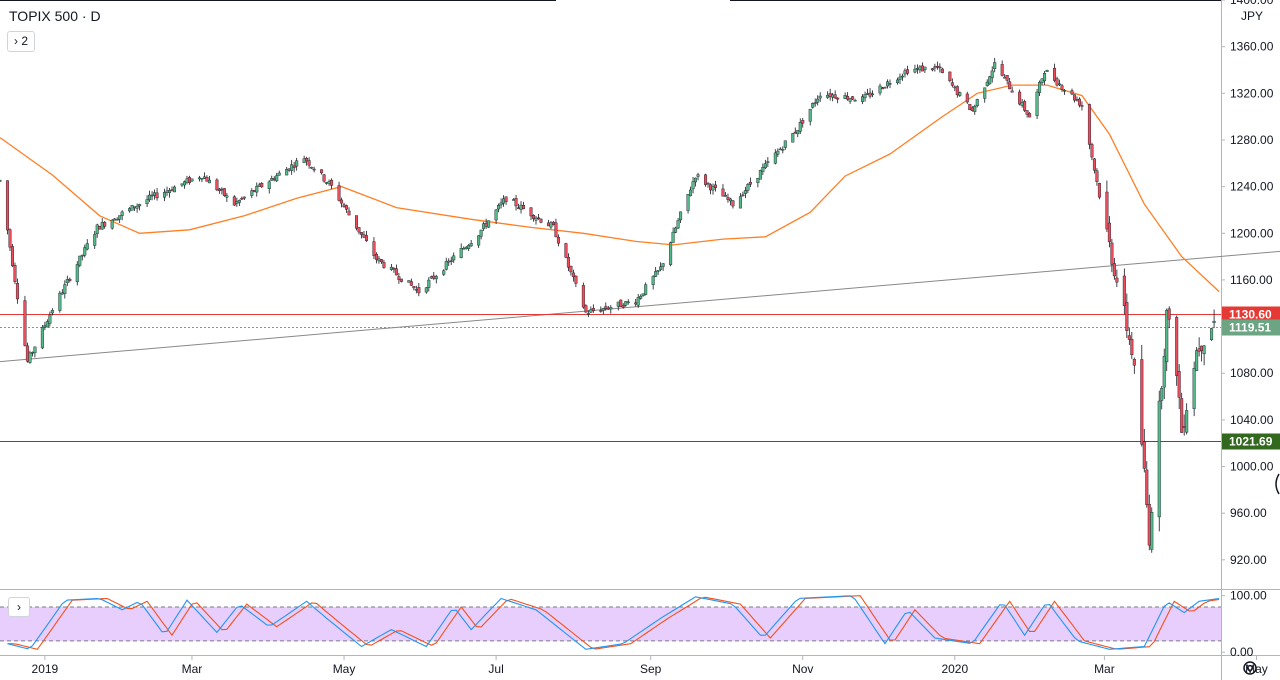  What do you see at coordinates (1252, 16) in the screenshot?
I see `currency-label: JPY` at bounding box center [1252, 16].